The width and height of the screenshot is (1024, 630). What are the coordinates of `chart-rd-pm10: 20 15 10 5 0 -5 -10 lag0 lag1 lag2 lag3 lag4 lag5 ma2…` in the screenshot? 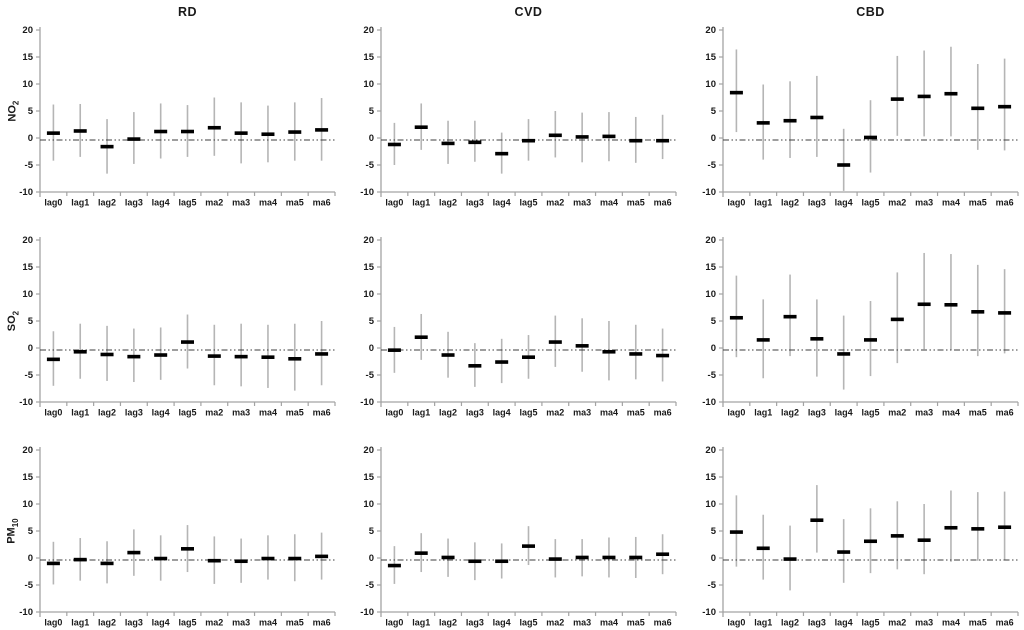 It's located at (178, 536).